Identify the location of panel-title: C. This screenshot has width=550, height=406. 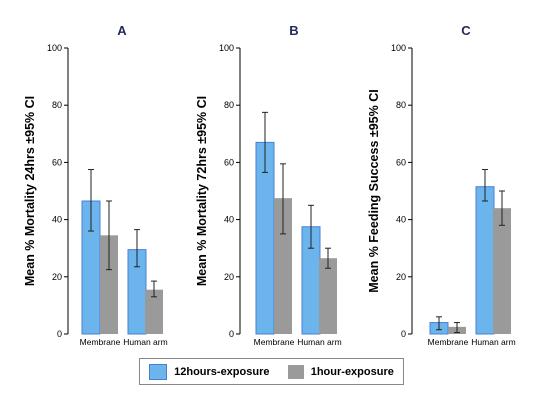
(466, 30).